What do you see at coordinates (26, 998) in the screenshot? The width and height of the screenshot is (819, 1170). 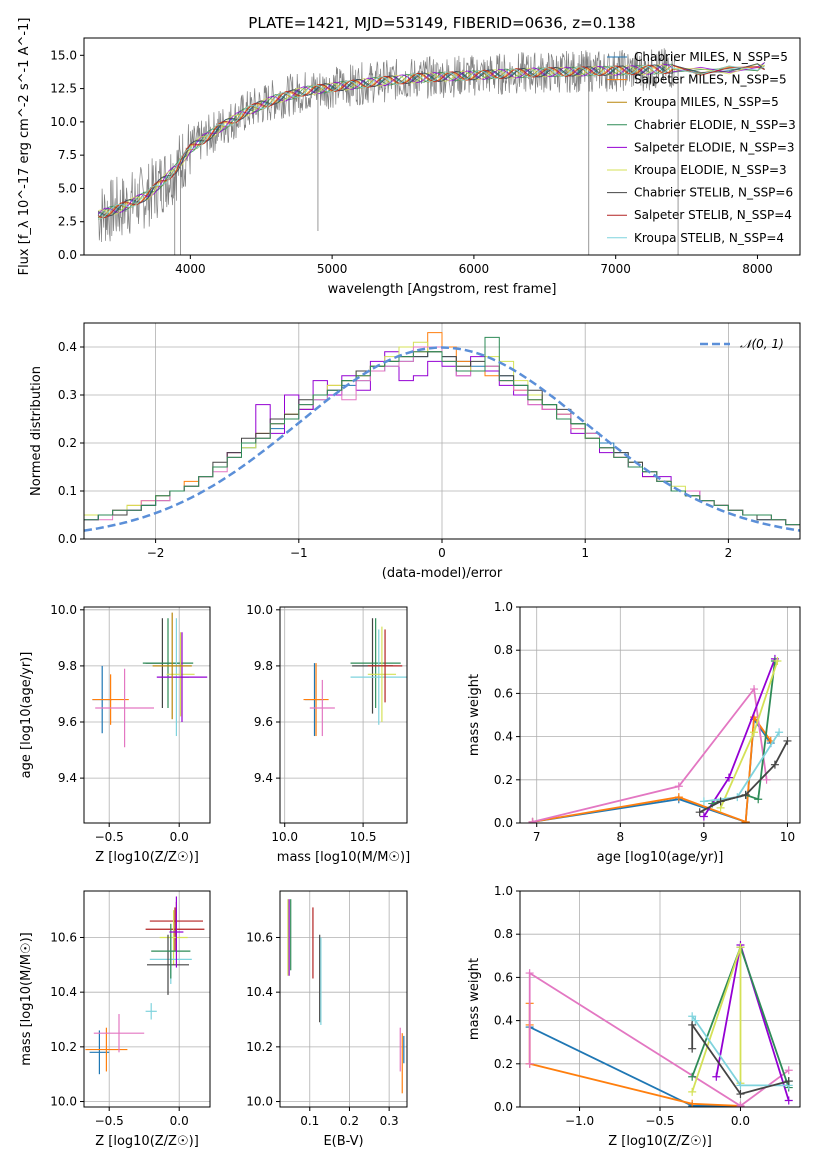 I see `y-axis-label: mass [log10(M/M☉)]` at bounding box center [26, 998].